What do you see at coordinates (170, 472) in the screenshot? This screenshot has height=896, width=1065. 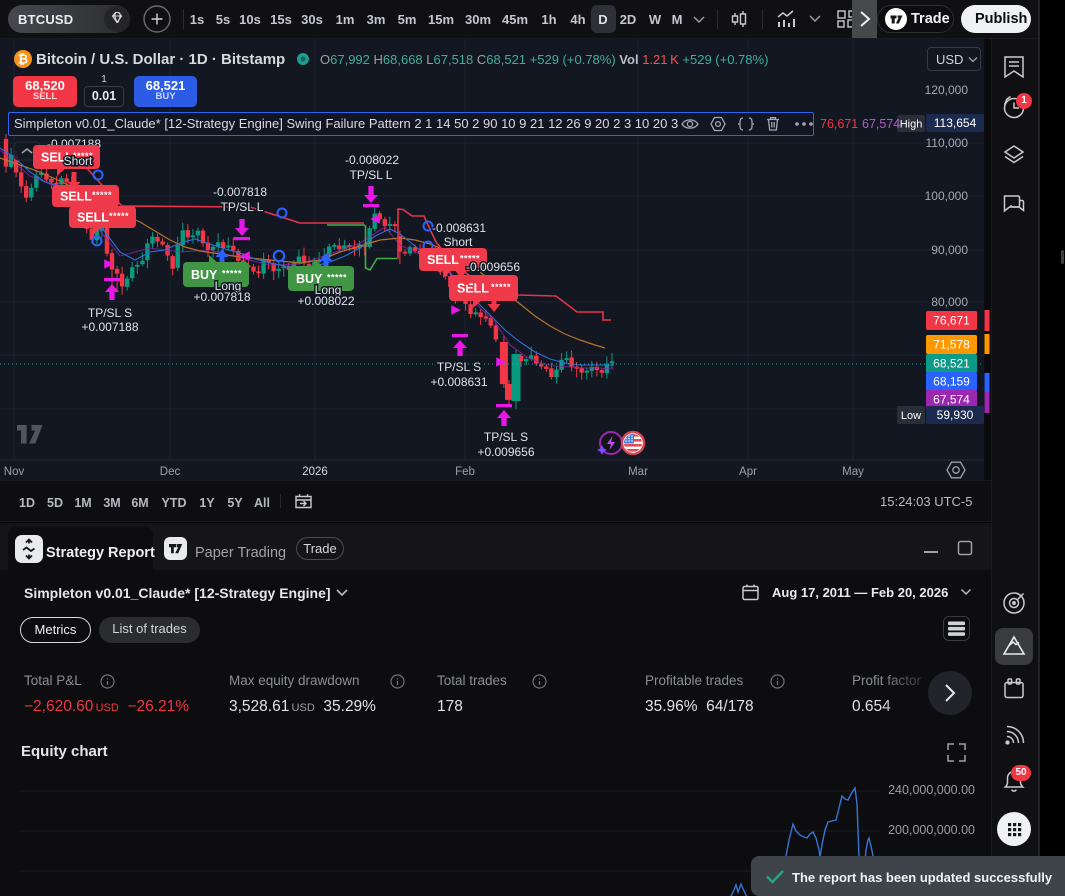 I see `svg-text: Dec` at bounding box center [170, 472].